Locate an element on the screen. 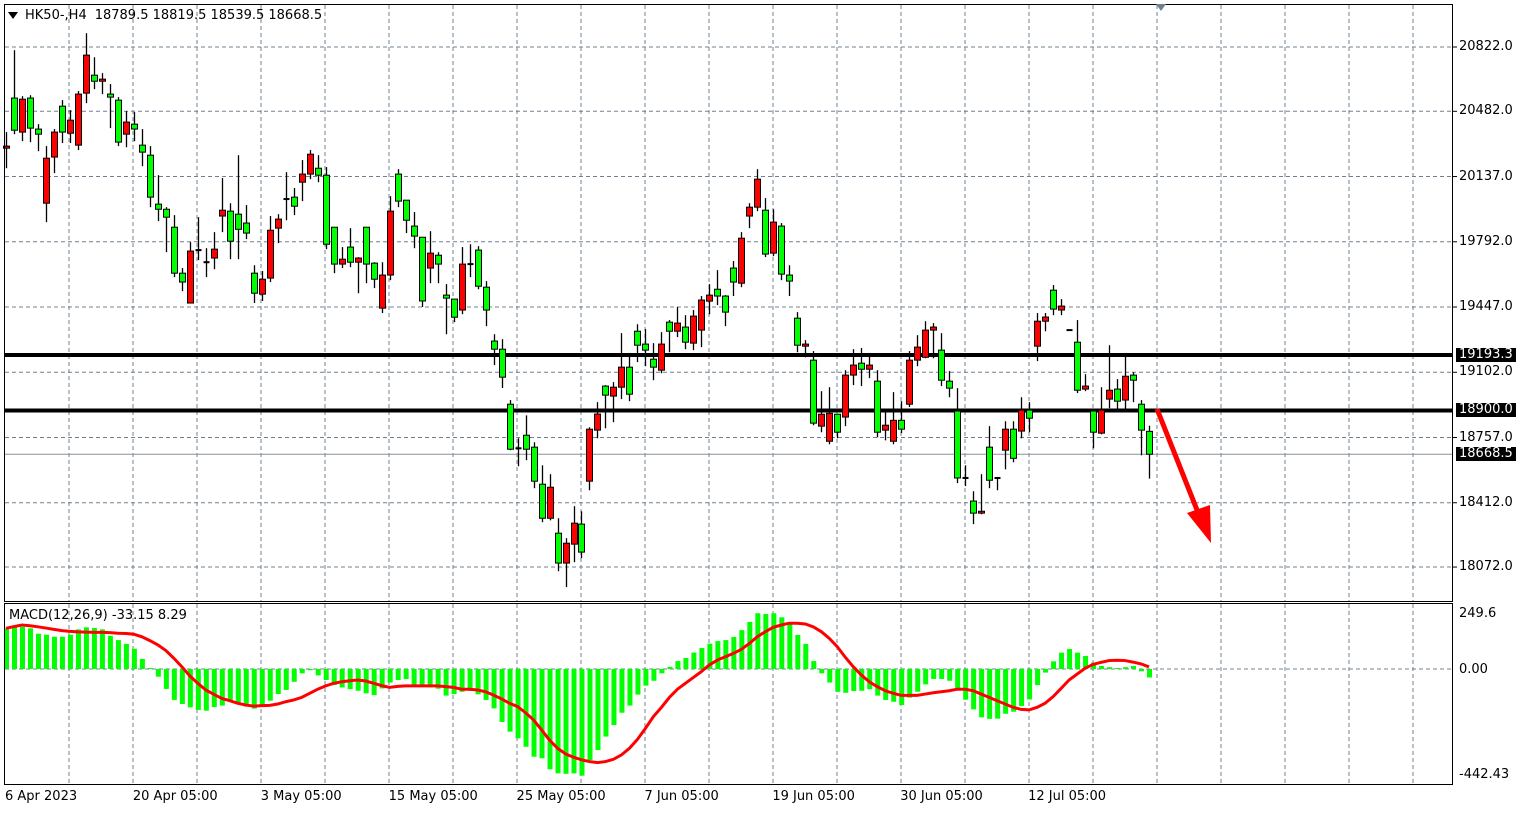  macd-tick-label: 249.6 is located at coordinates (1478, 613).